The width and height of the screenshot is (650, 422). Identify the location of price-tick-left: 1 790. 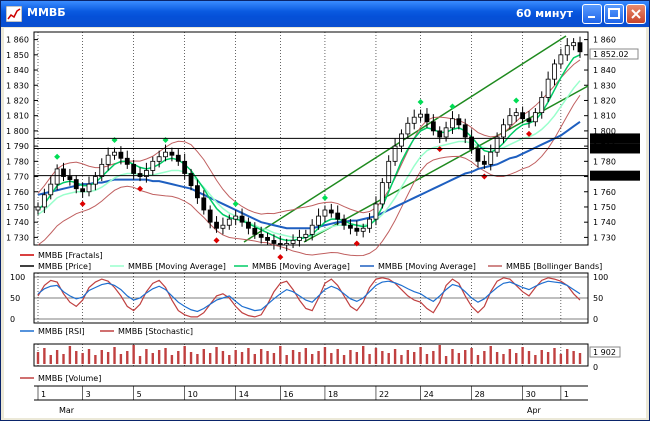
(17, 146).